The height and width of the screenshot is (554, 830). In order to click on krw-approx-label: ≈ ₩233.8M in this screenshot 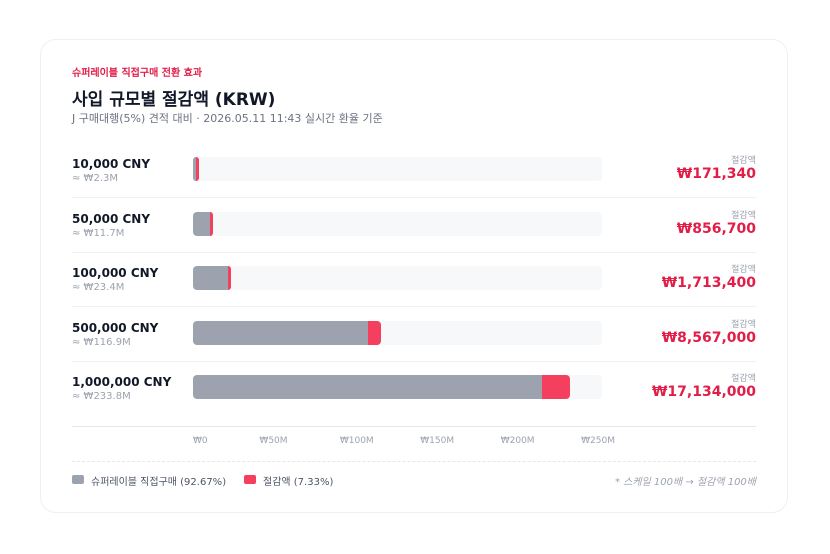, I will do `click(101, 396)`.